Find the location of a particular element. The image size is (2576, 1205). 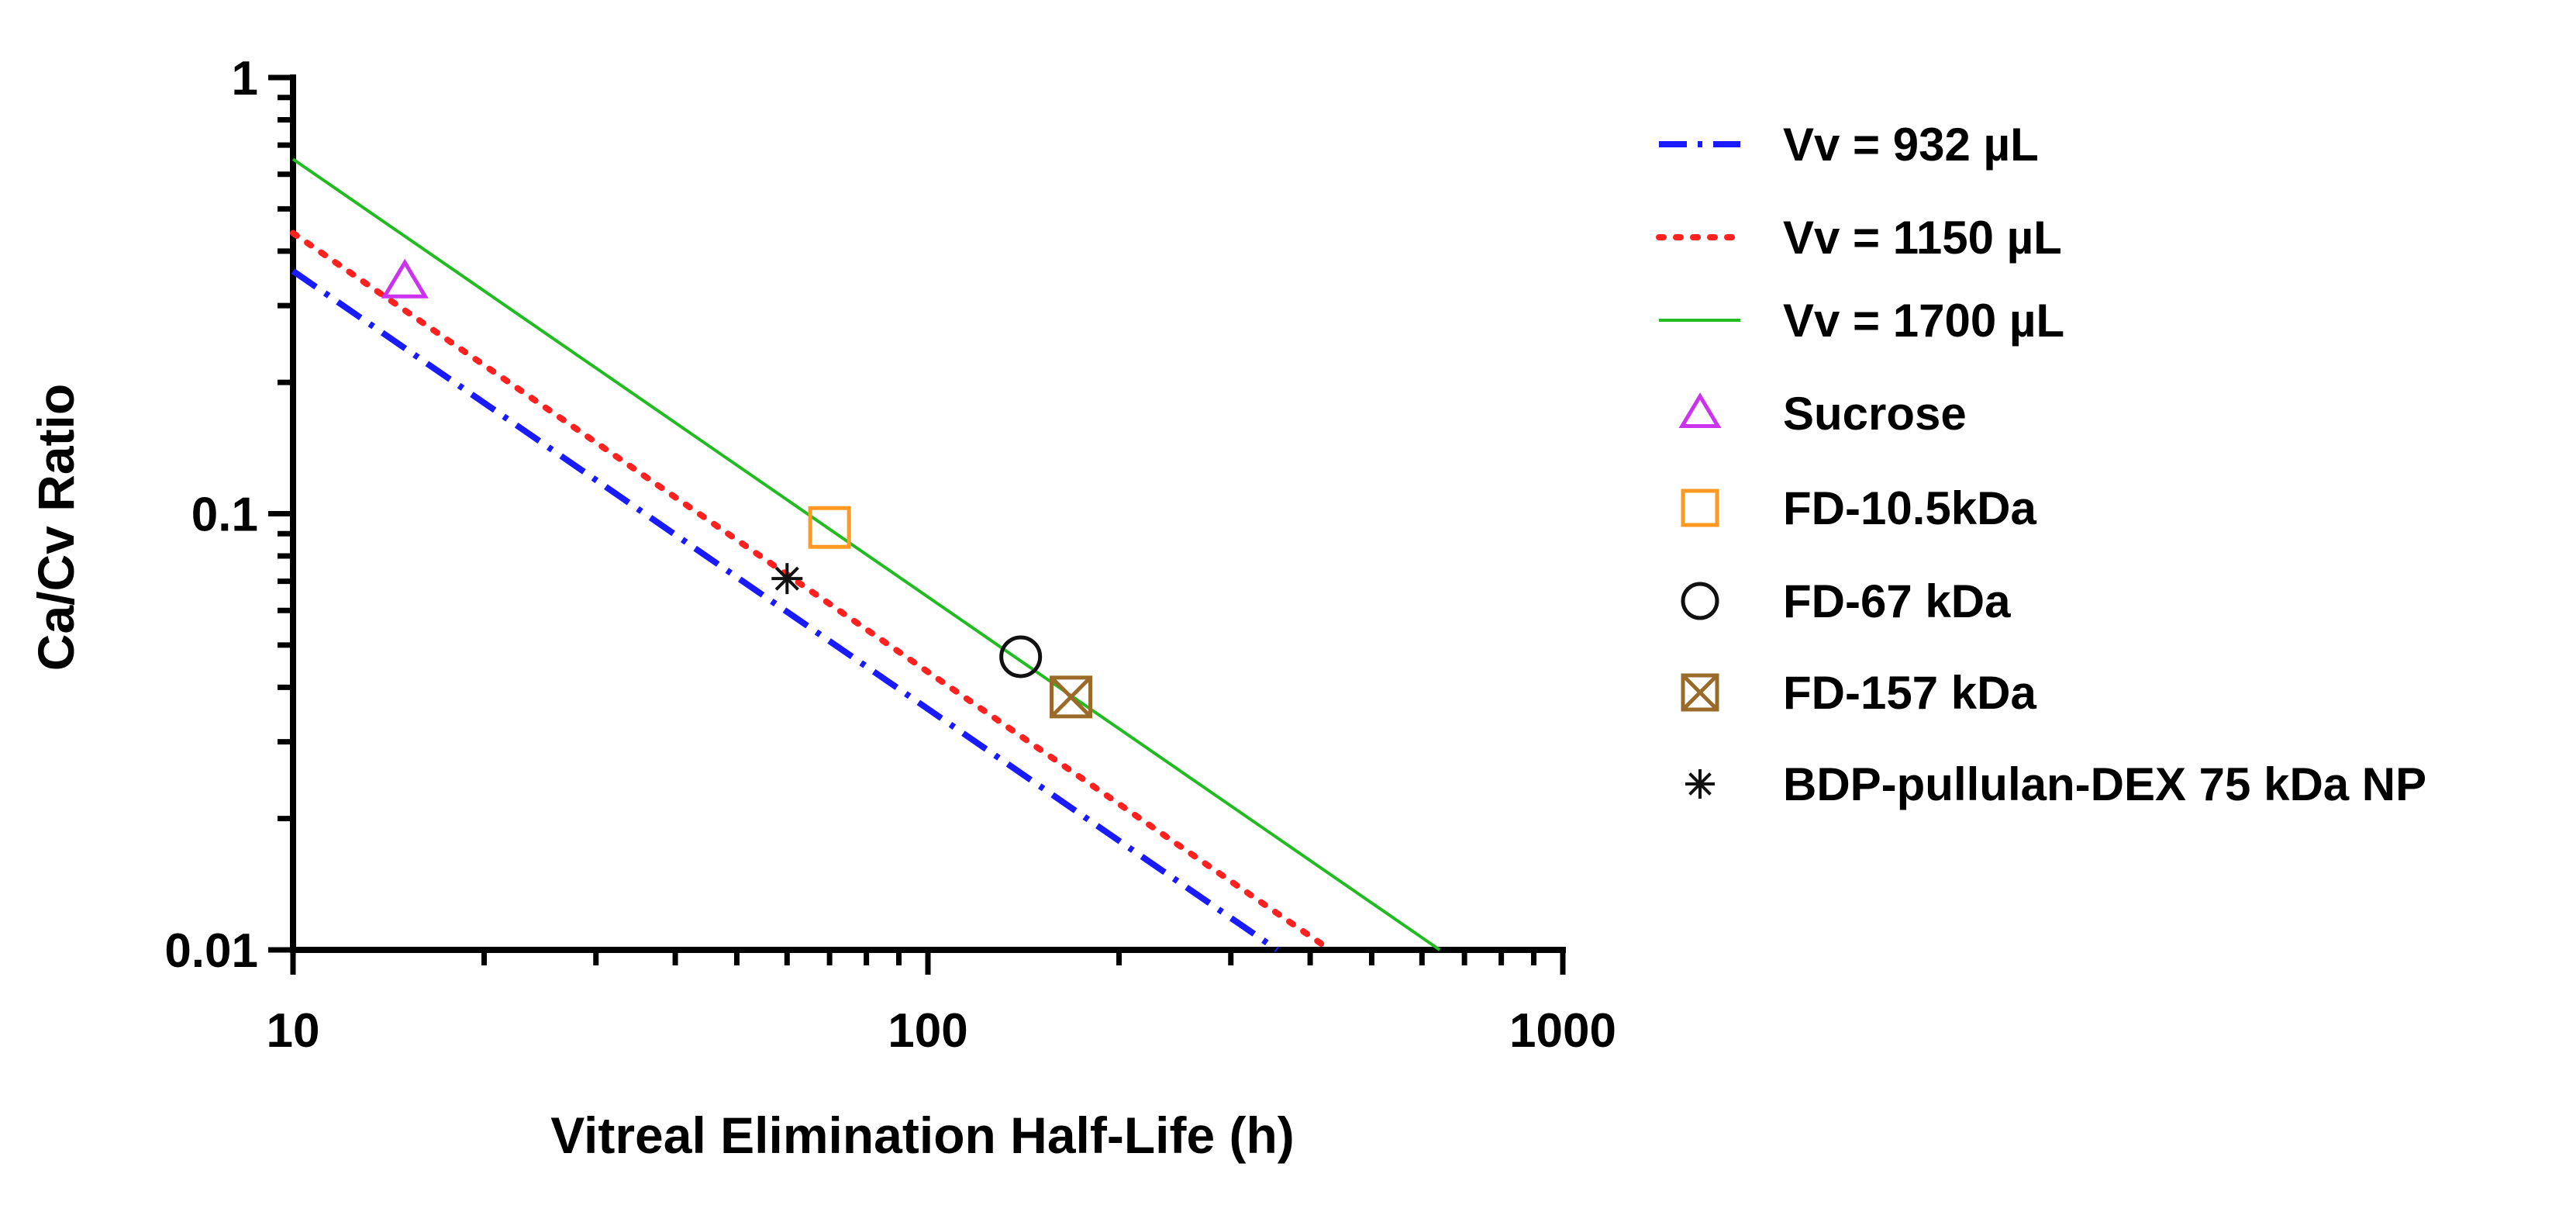

legend-label: Vv = 1150 µL is located at coordinates (1922, 238).